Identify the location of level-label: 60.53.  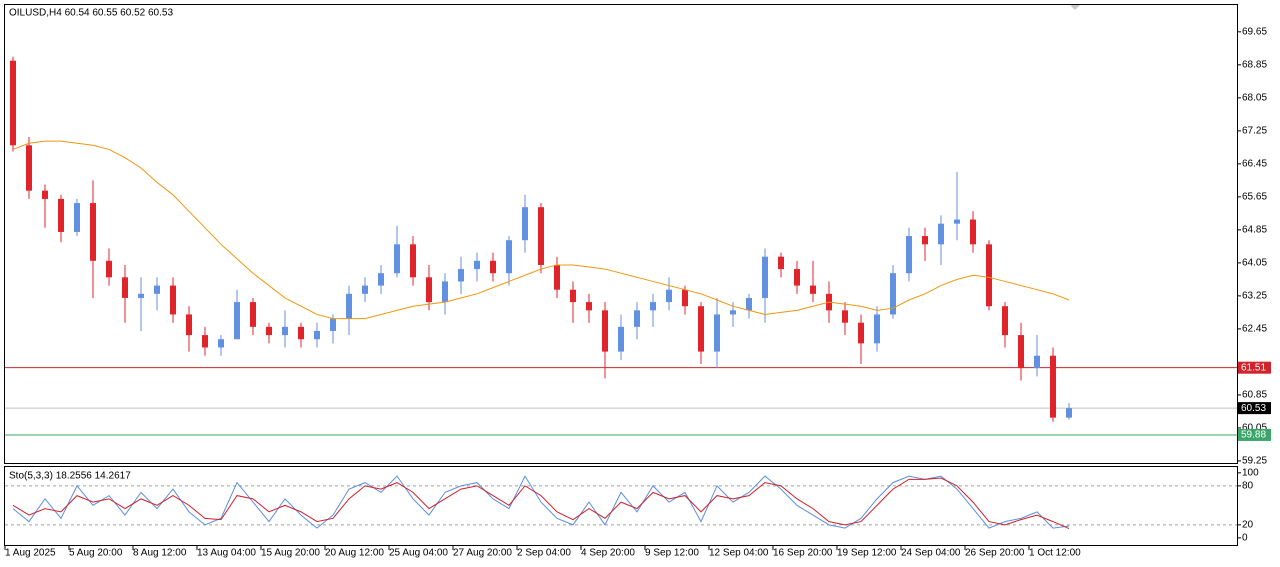
(1253, 408).